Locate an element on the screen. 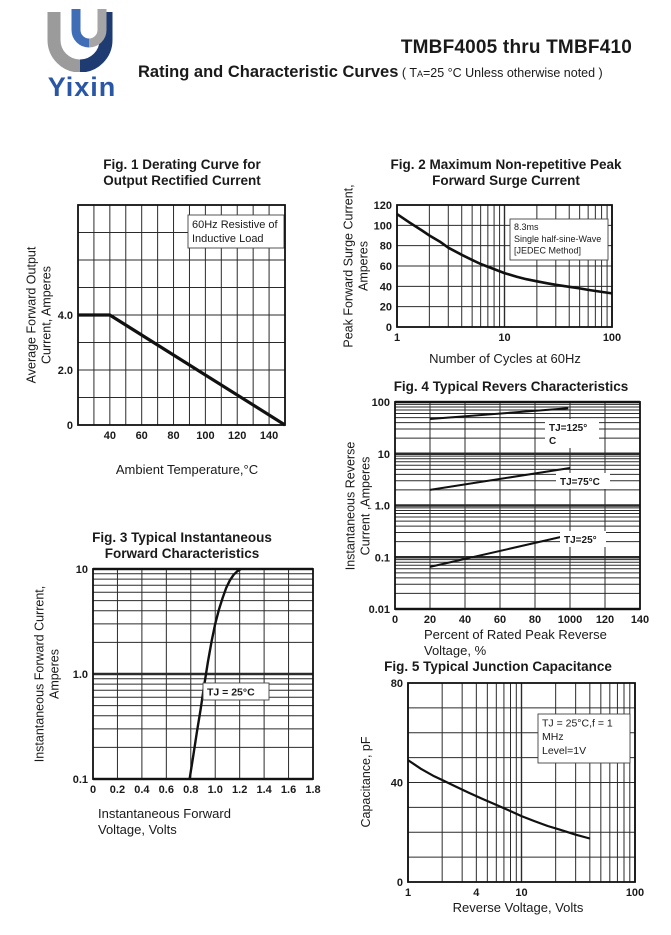 The width and height of the screenshot is (671, 935). svg-text: TJ = 25°C is located at coordinates (231, 692).